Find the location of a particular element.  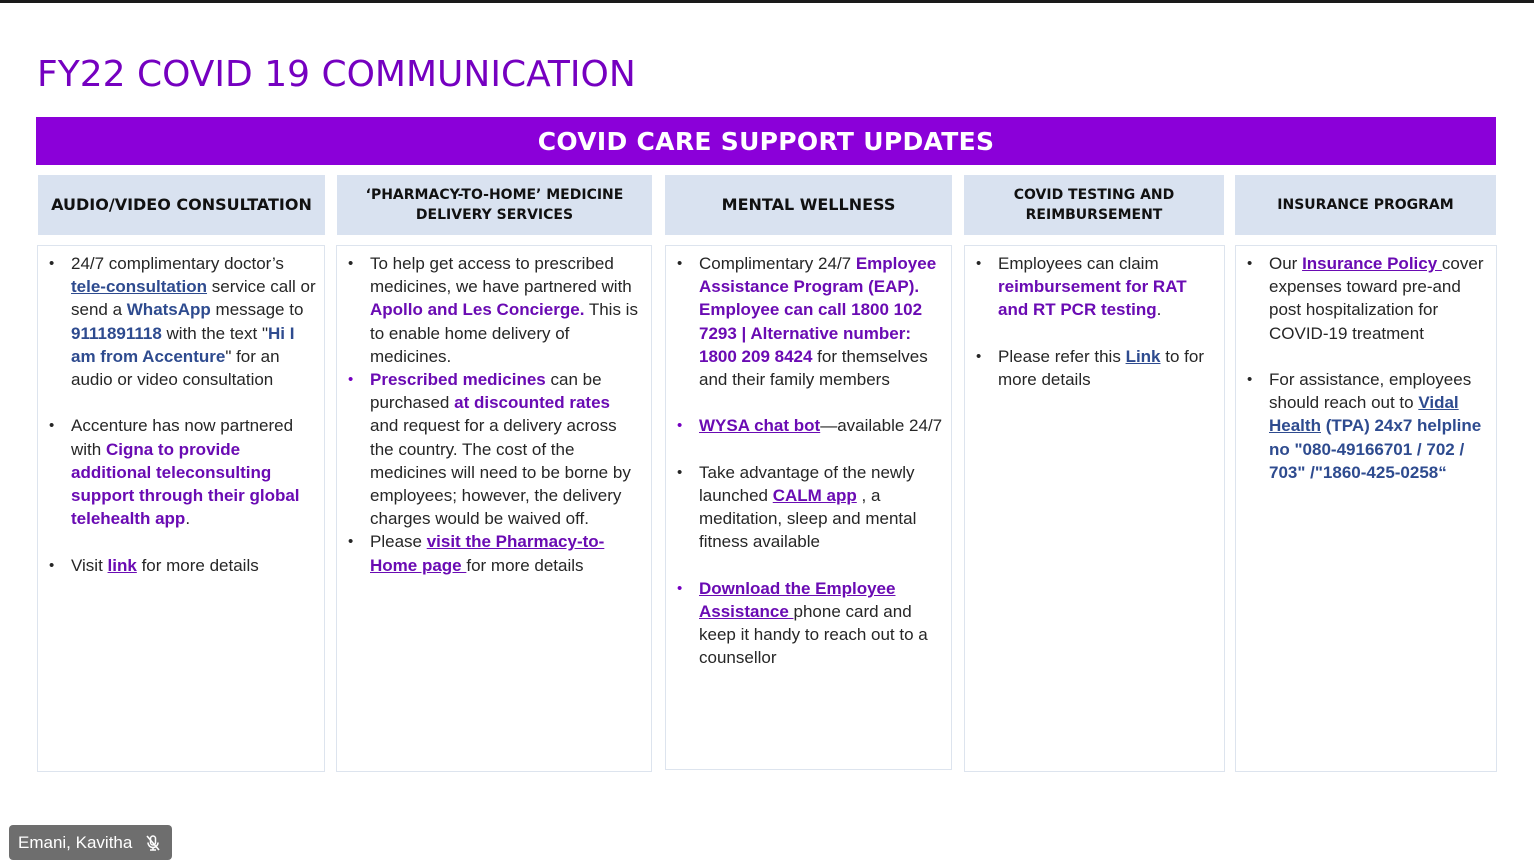

list-item: Visit link for more details is located at coordinates (181, 565).